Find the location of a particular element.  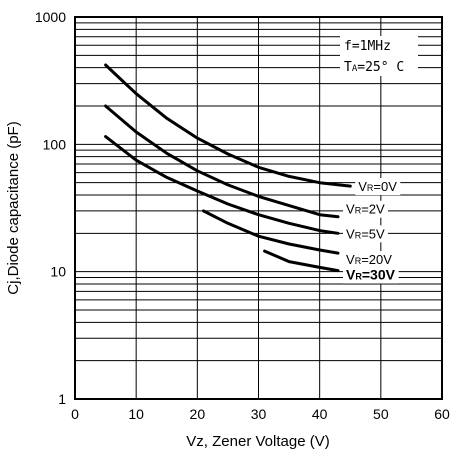

legend-box is located at coordinates (379, 56).